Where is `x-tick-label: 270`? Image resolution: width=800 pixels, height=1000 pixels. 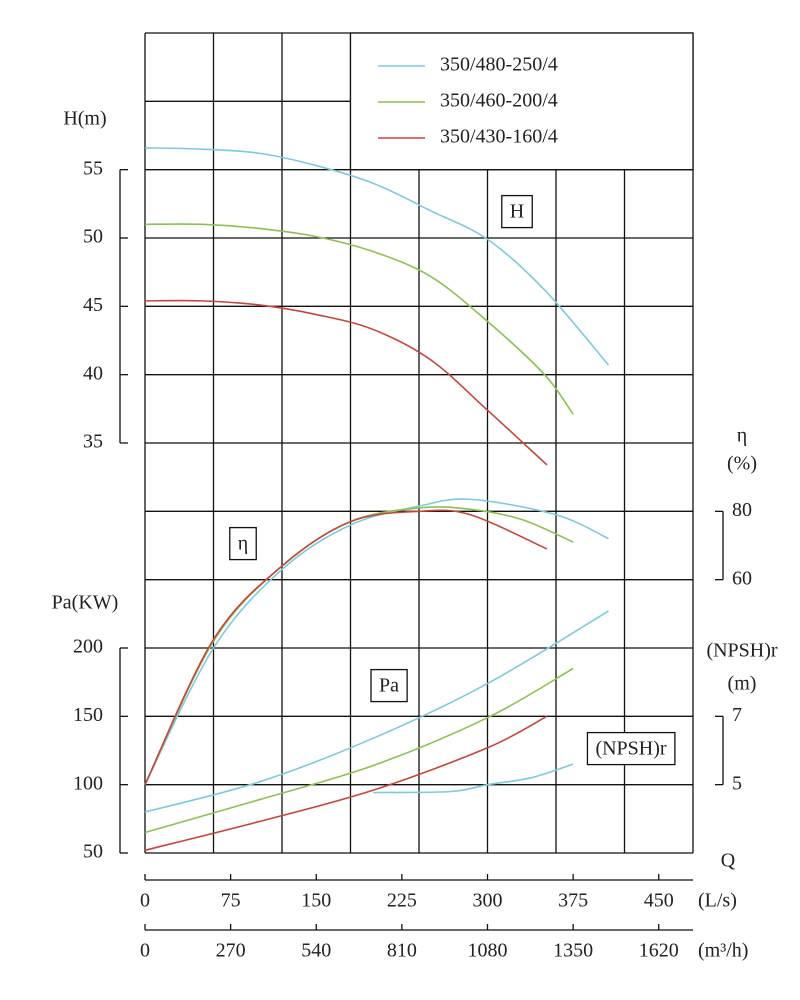 x-tick-label: 270 is located at coordinates (231, 951).